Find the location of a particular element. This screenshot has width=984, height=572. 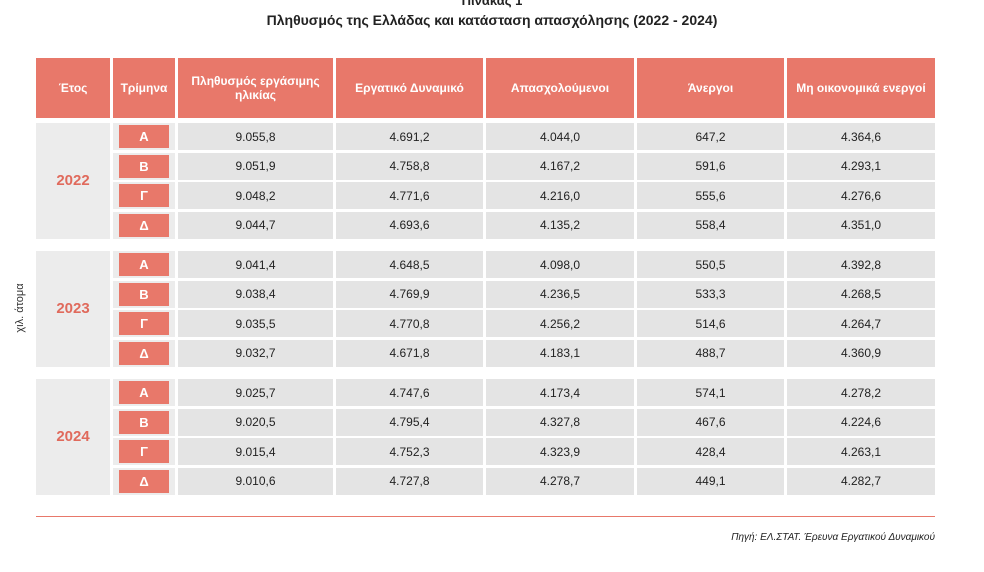

data-cell: 555,6 is located at coordinates (710, 195).